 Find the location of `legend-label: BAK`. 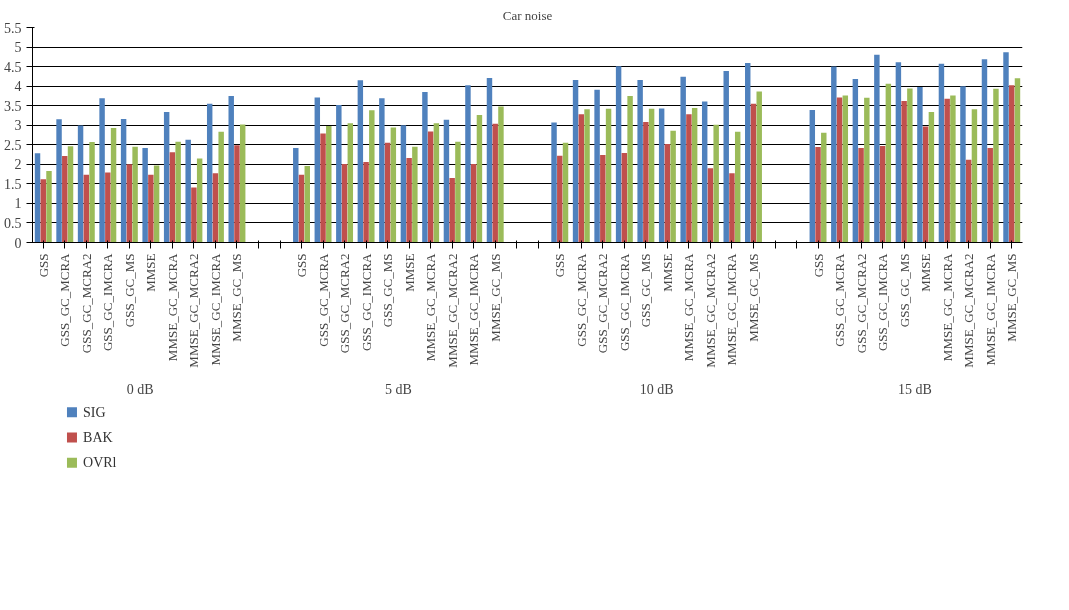

legend-label: BAK is located at coordinates (98, 437).